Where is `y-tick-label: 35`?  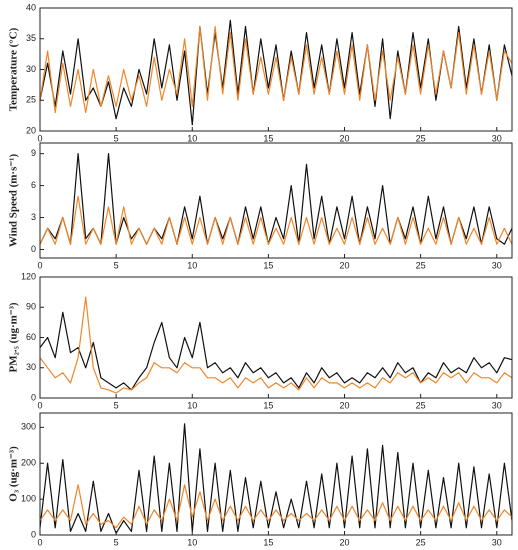
y-tick-label: 35 is located at coordinates (31, 38).